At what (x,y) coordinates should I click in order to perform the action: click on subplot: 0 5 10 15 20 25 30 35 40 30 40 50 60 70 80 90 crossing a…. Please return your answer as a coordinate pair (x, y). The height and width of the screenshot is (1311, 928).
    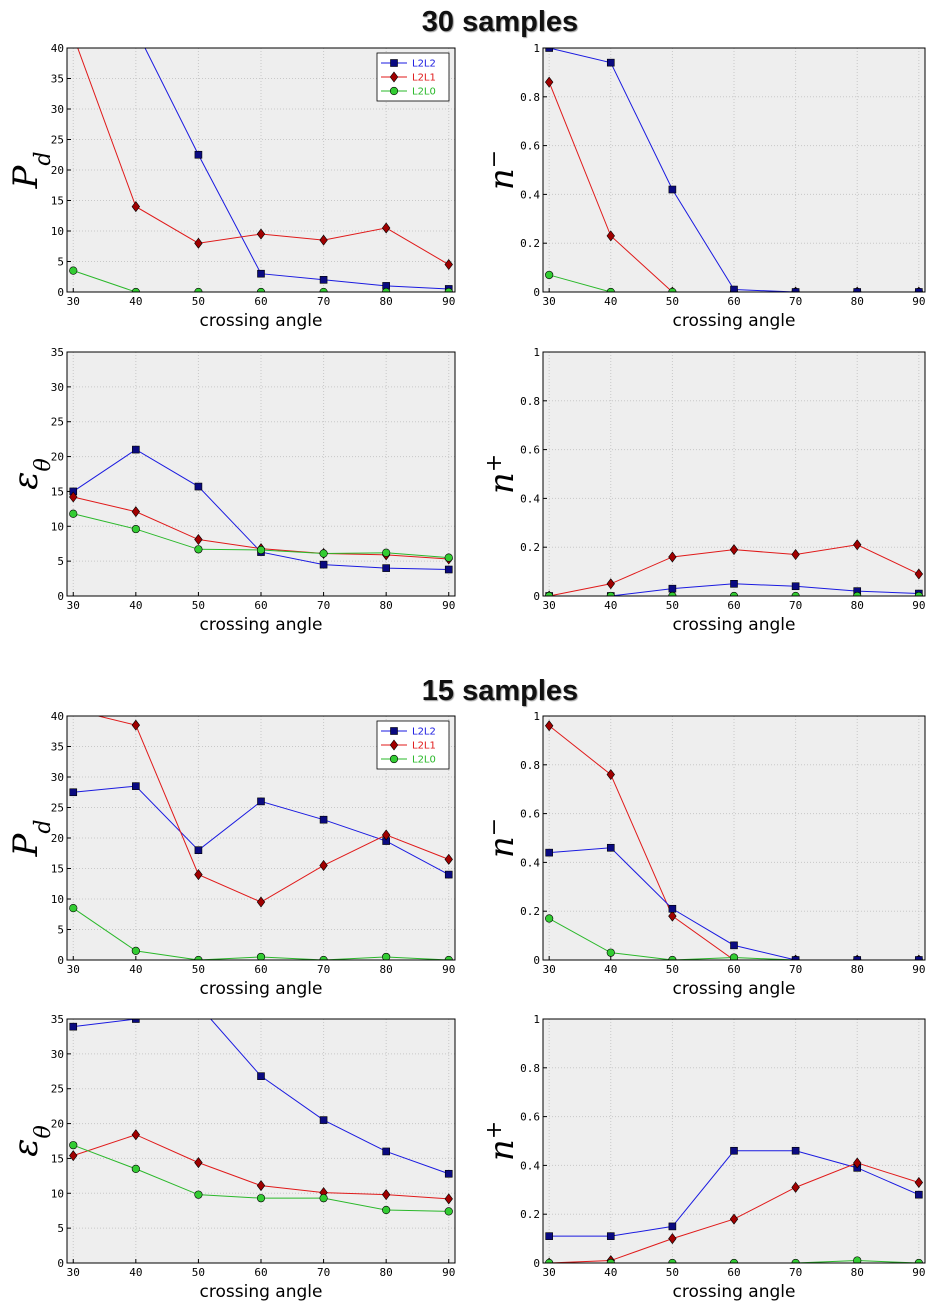
    Looking at the image, I should click on (231, 186).